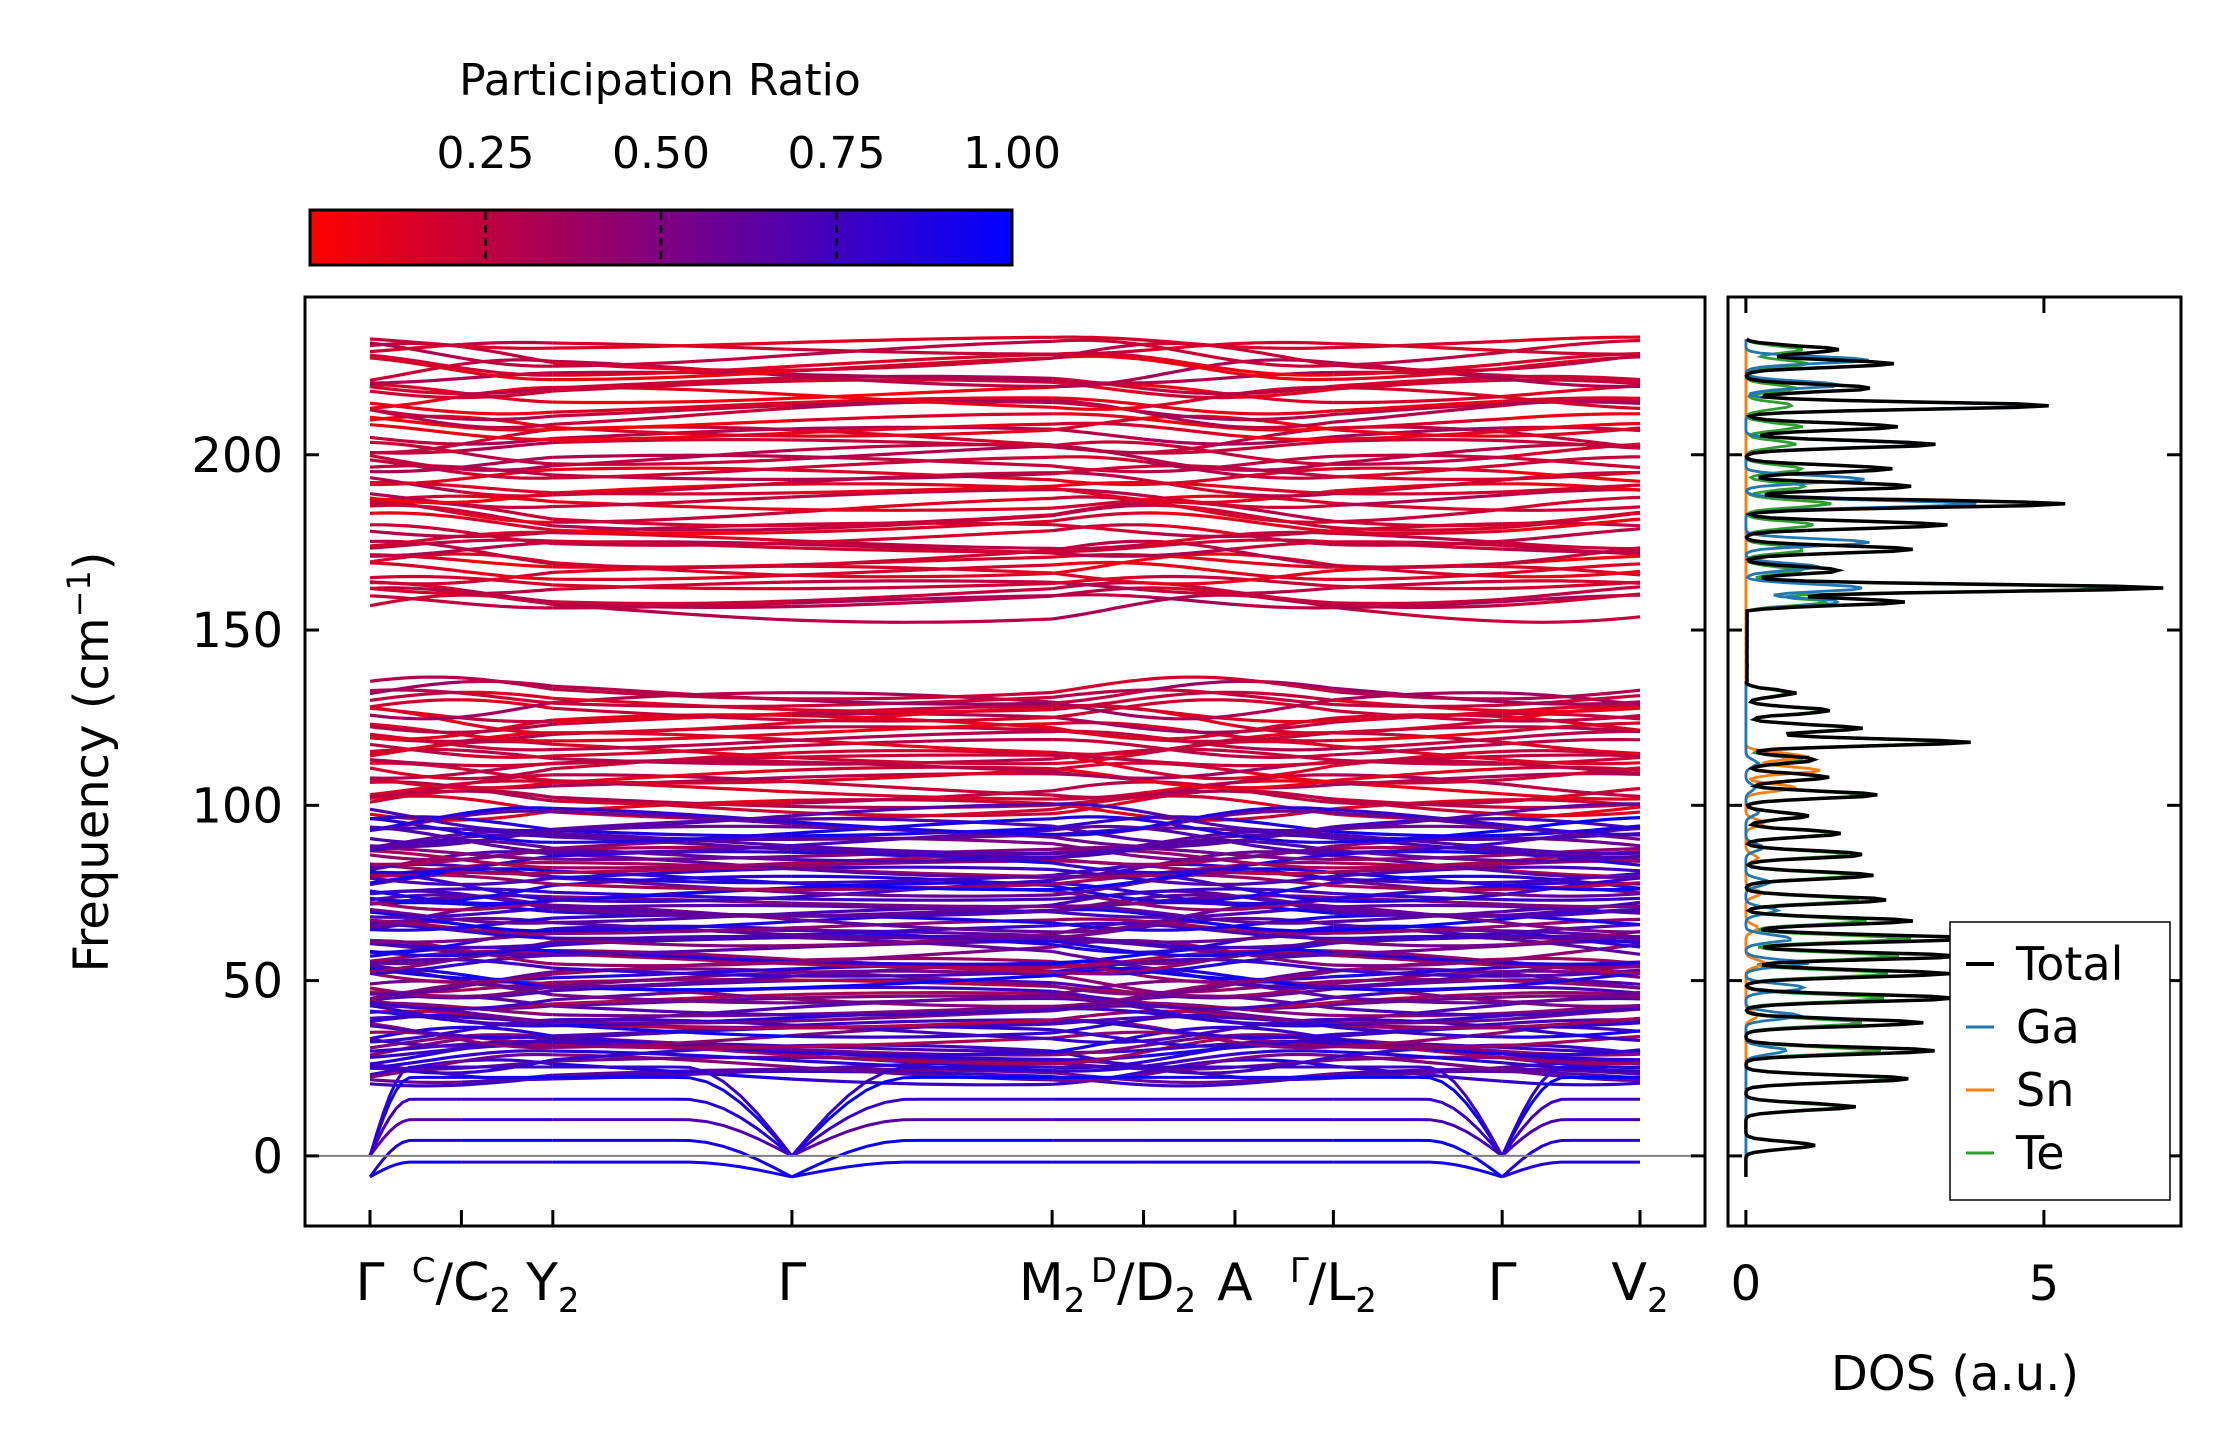 Image resolution: width=2222 pixels, height=1455 pixels. Describe the element at coordinates (1746, 1284) in the screenshot. I see `dos-xtick-label: 0` at that location.